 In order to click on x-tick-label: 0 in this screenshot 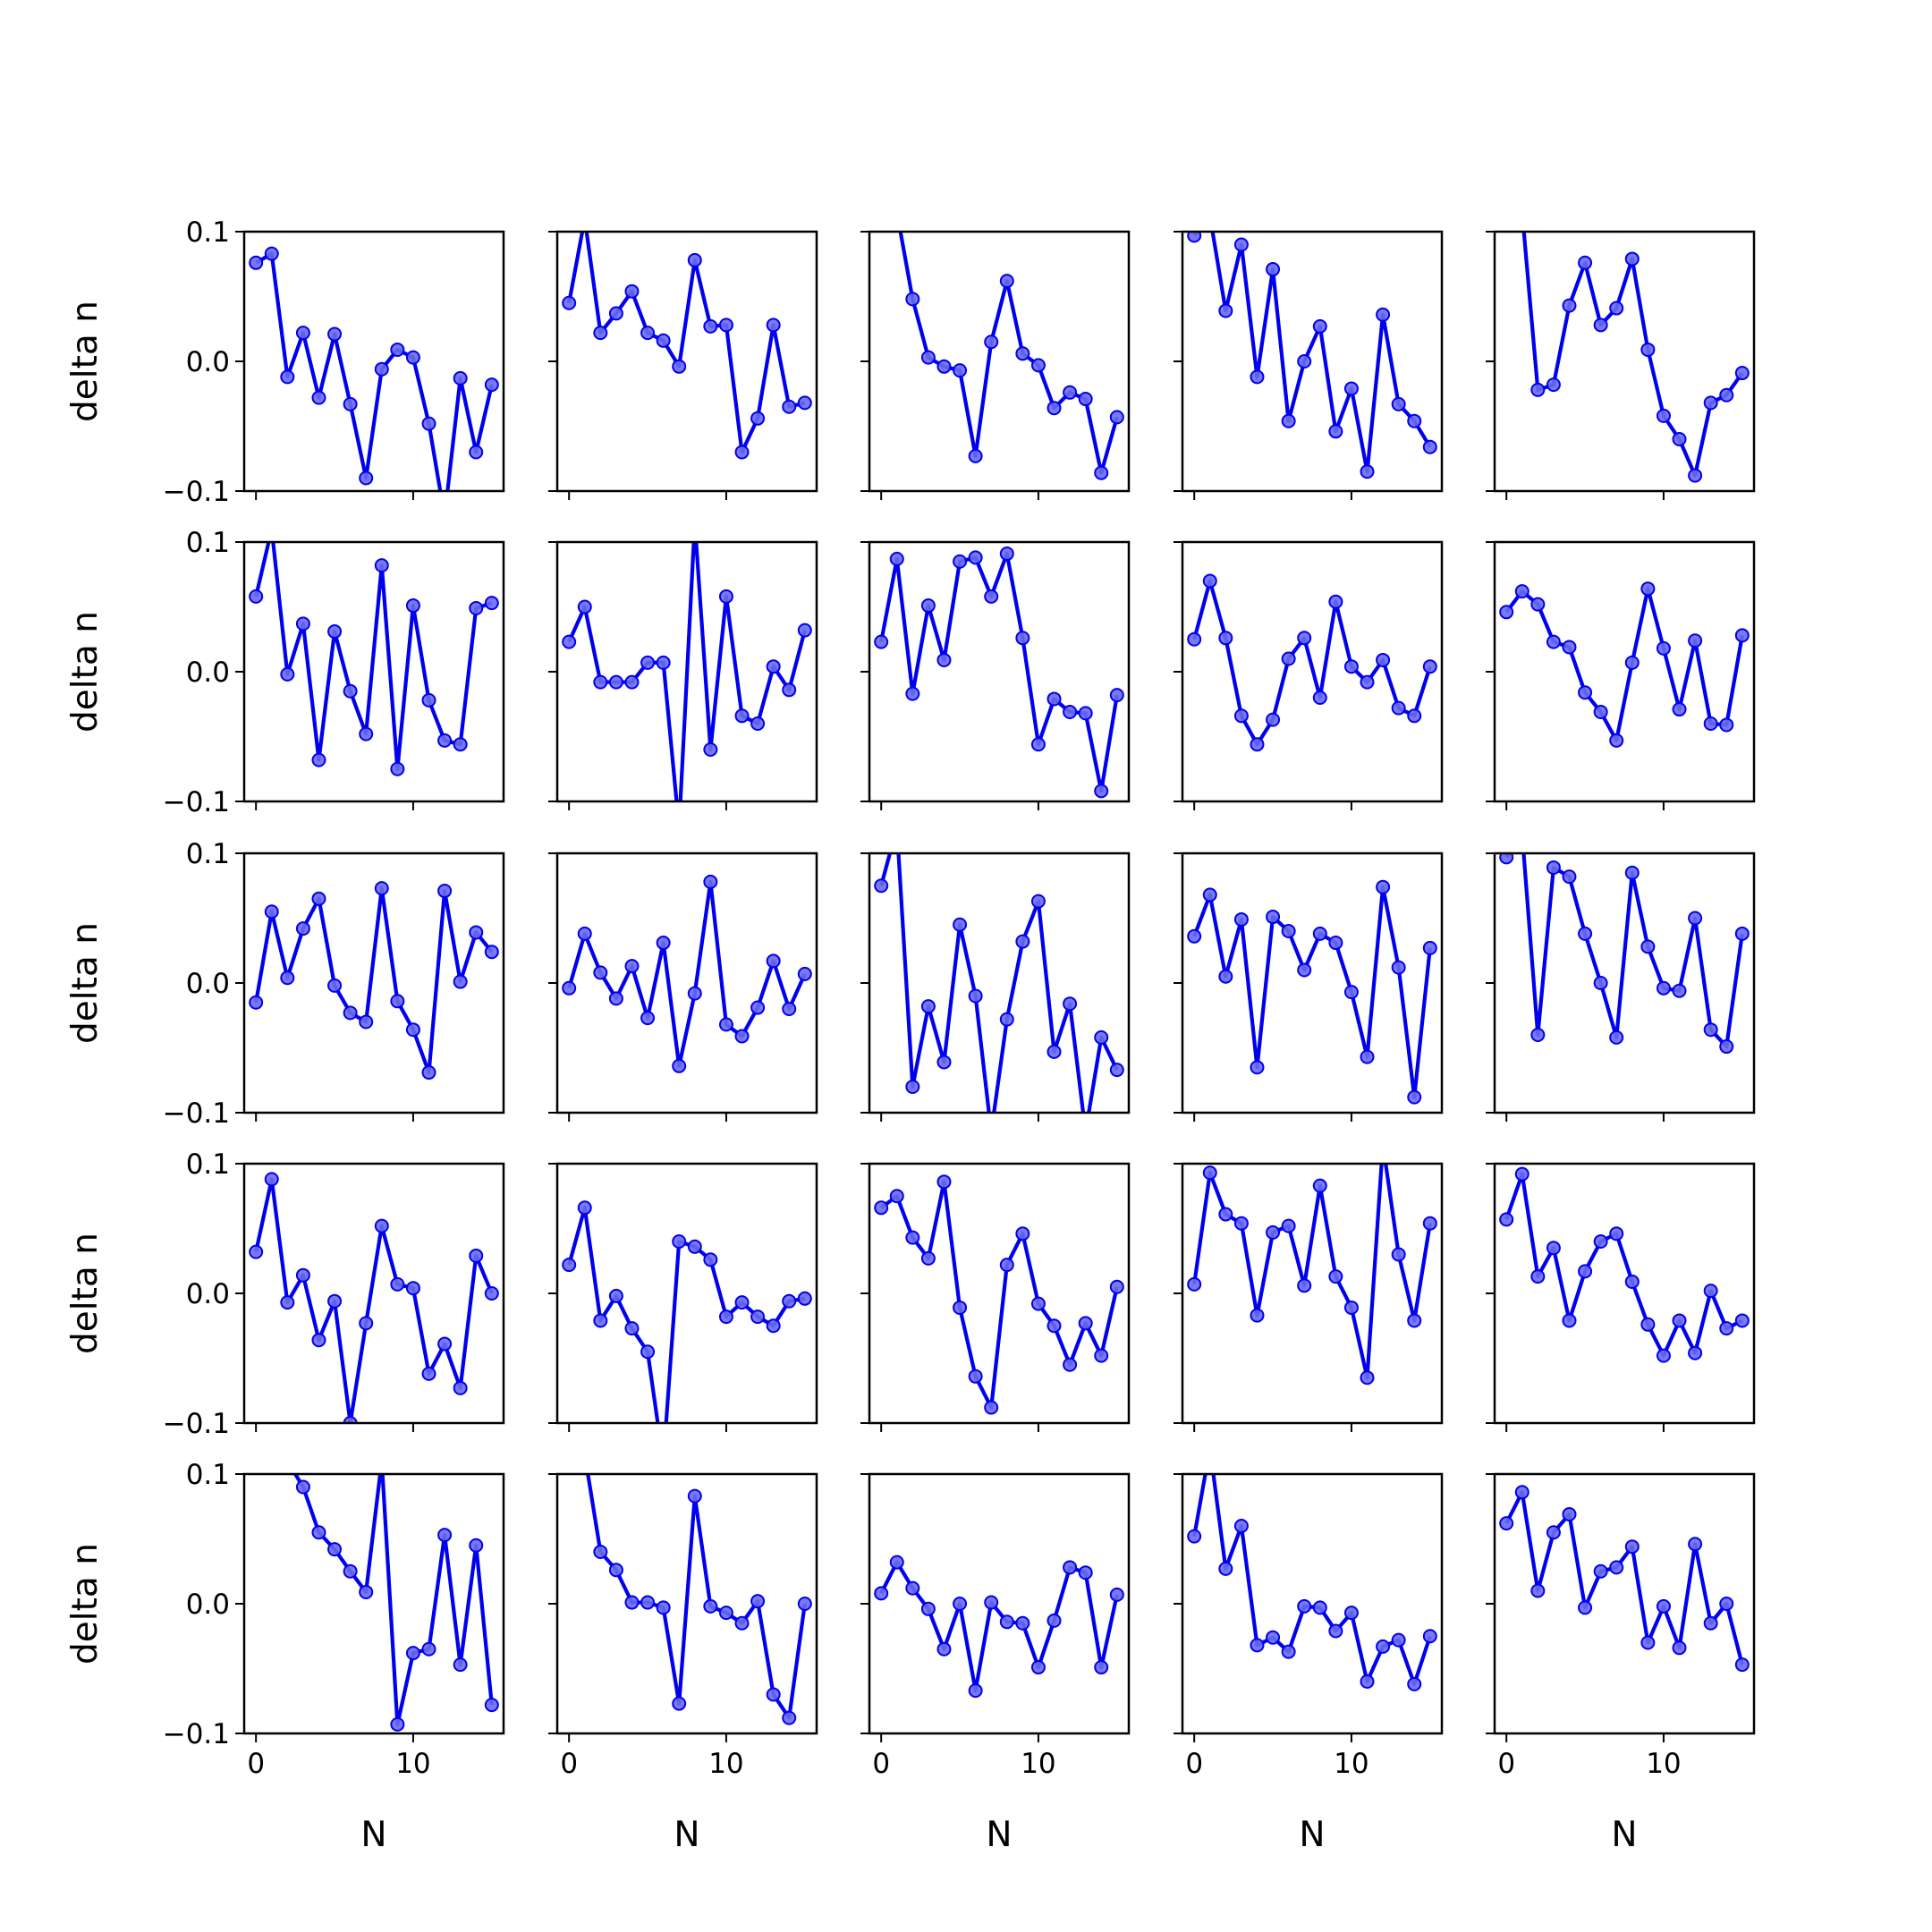, I will do `click(1506, 1764)`.